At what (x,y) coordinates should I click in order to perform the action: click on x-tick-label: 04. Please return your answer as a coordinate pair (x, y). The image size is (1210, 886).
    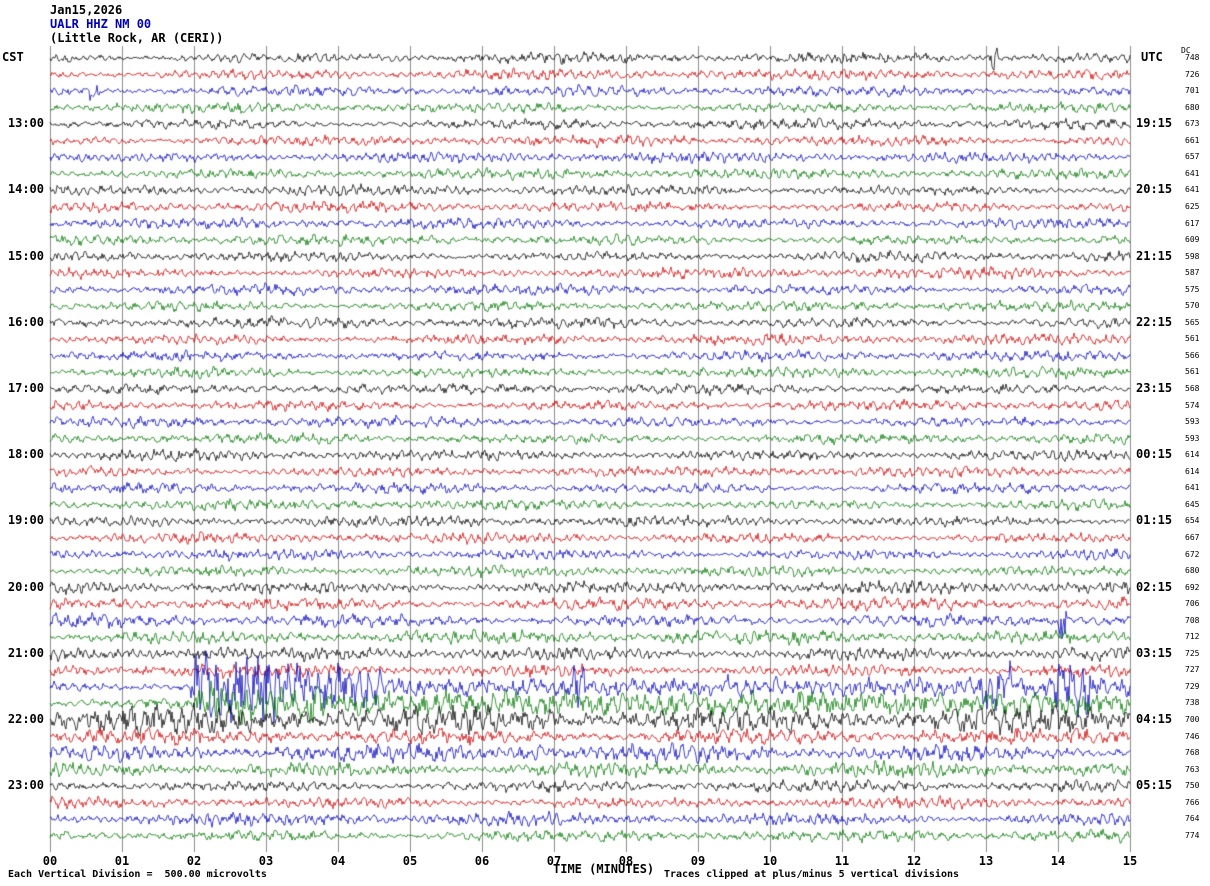
    Looking at the image, I should click on (338, 861).